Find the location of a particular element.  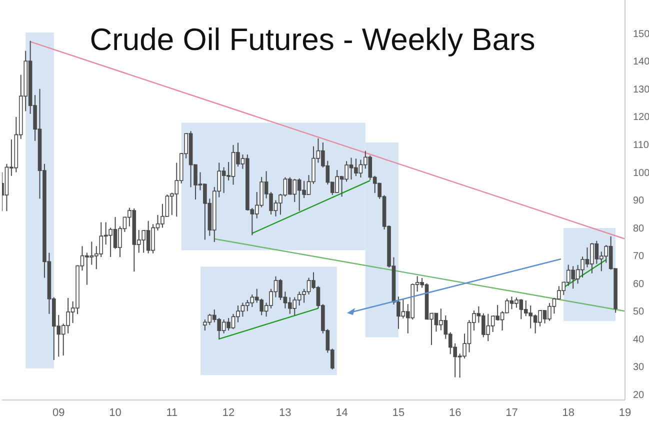

text: Crude Oil Futures - Weekly Bars is located at coordinates (312, 40).